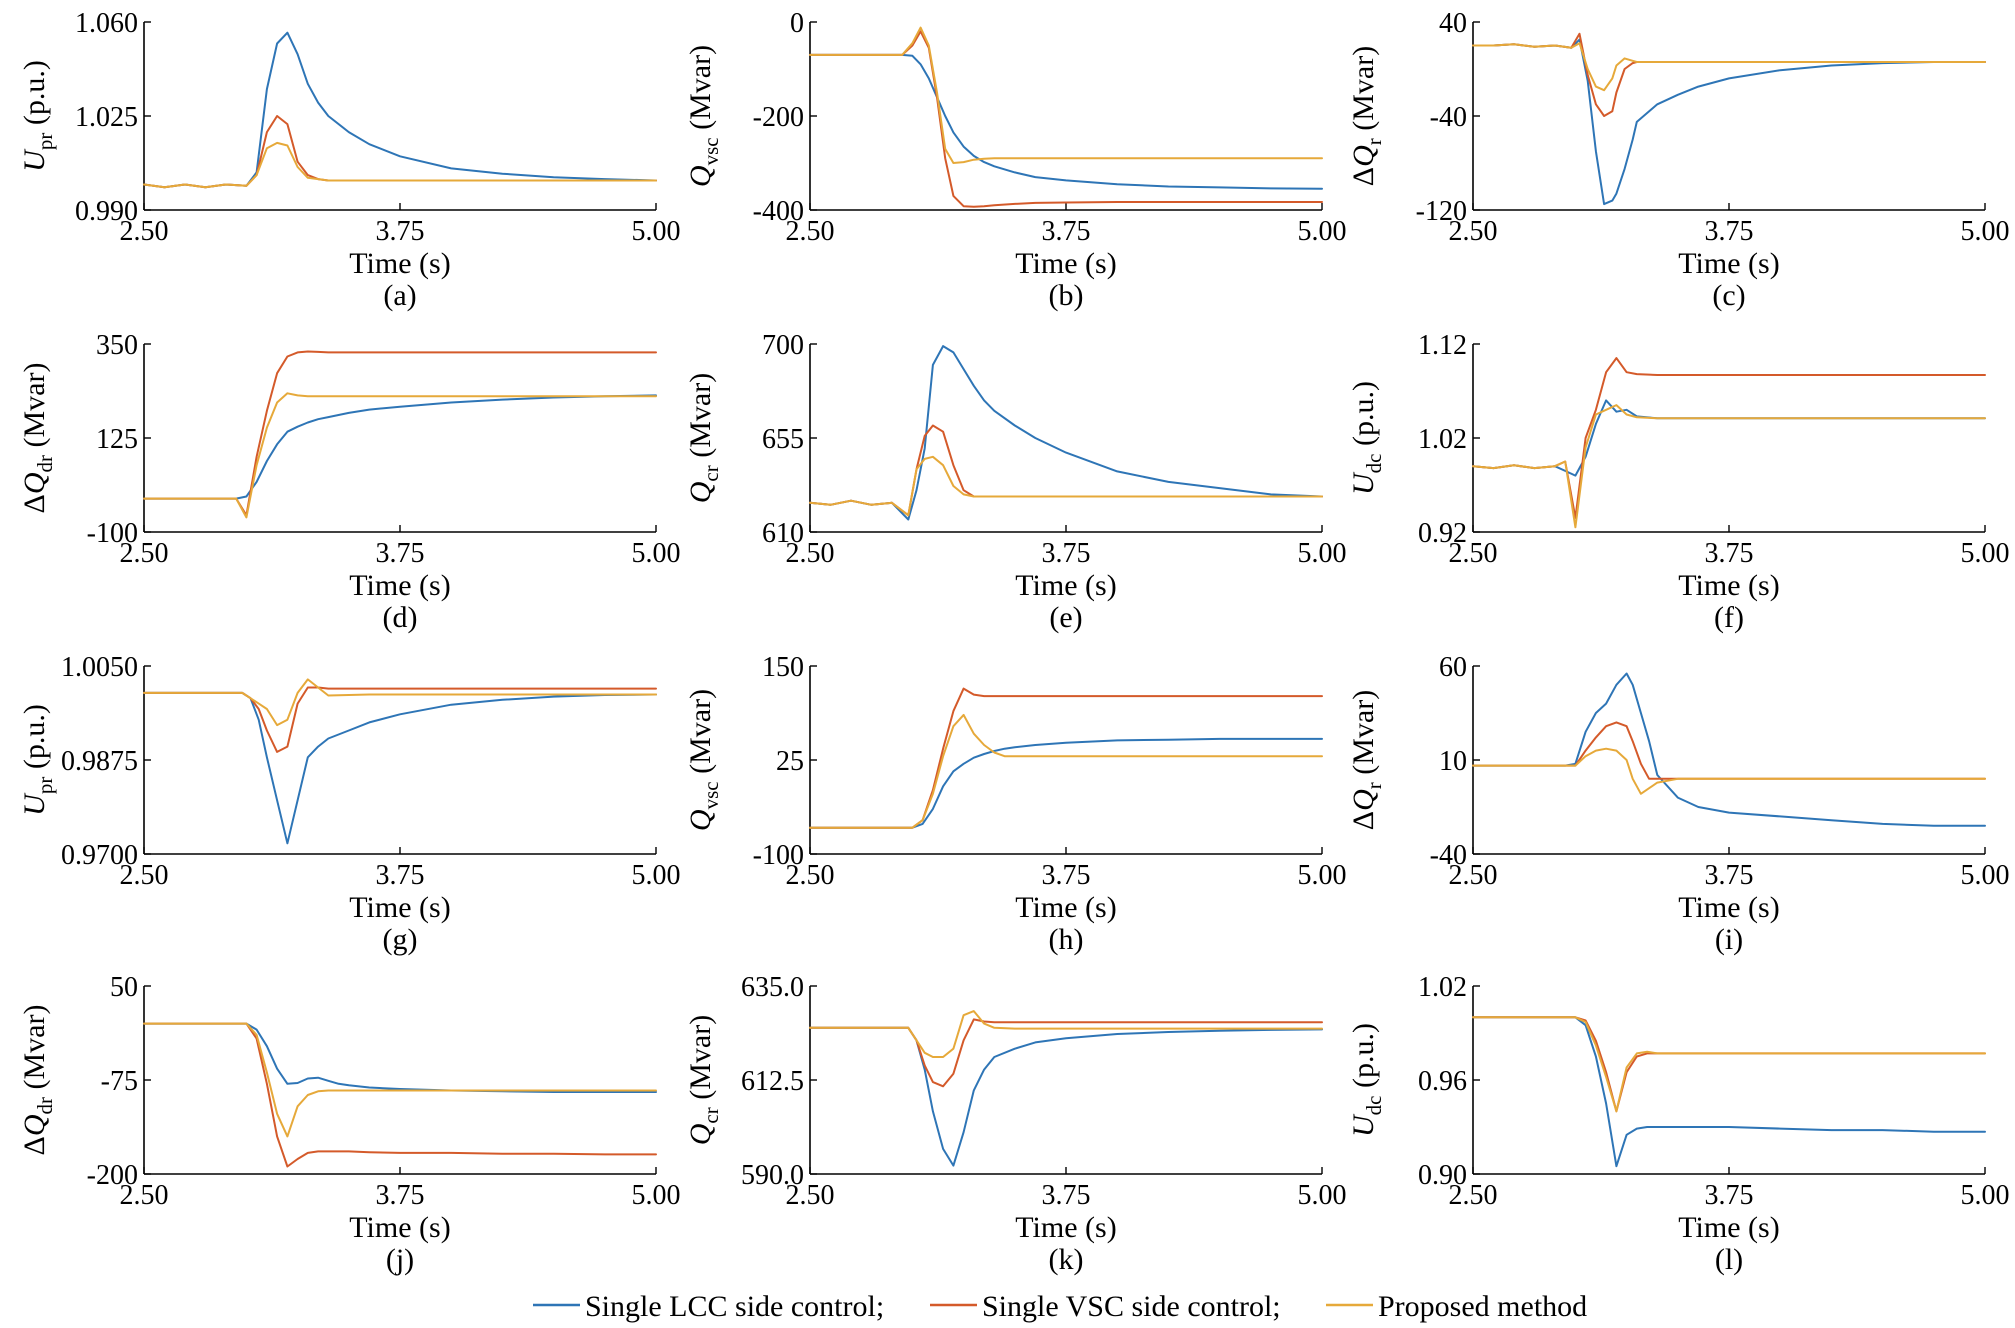 The width and height of the screenshot is (2015, 1328). Describe the element at coordinates (1366, 760) in the screenshot. I see `y-axis-label-i: ΔQr (Mvar)` at that location.